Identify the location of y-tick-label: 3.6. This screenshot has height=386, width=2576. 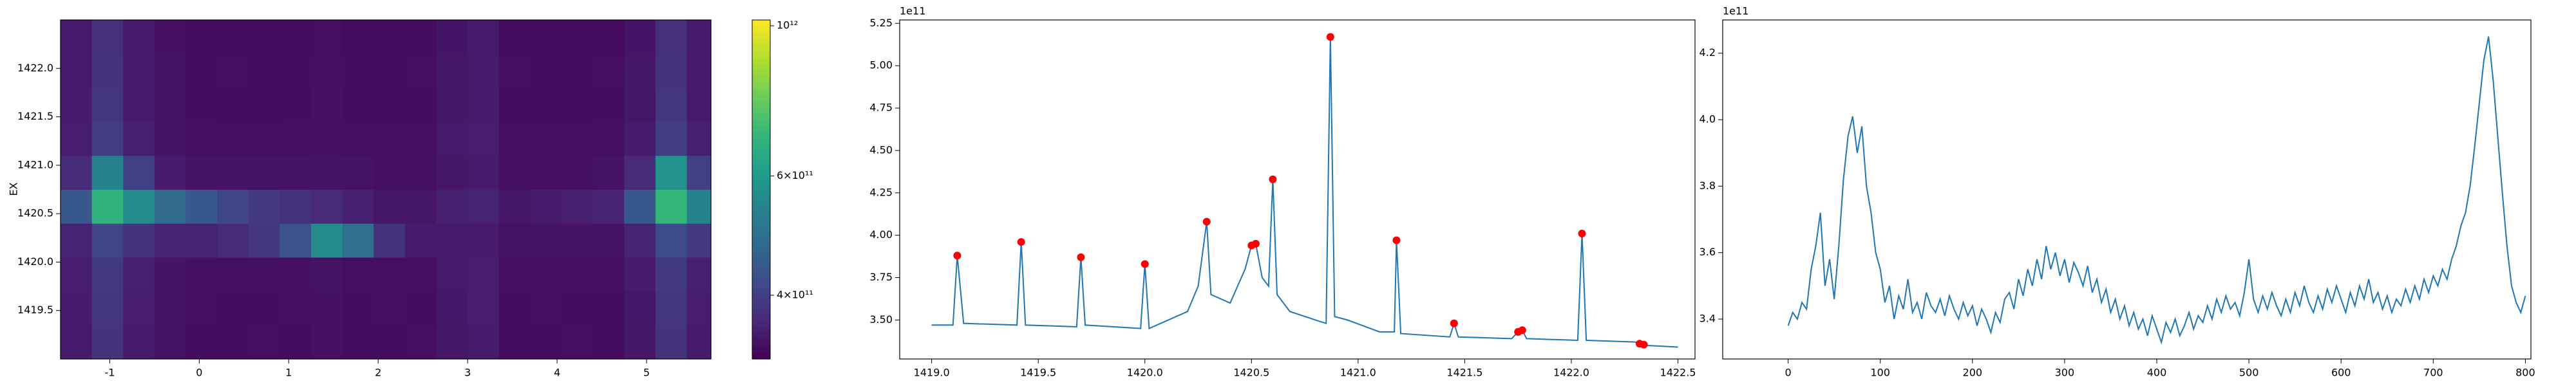
(1708, 252).